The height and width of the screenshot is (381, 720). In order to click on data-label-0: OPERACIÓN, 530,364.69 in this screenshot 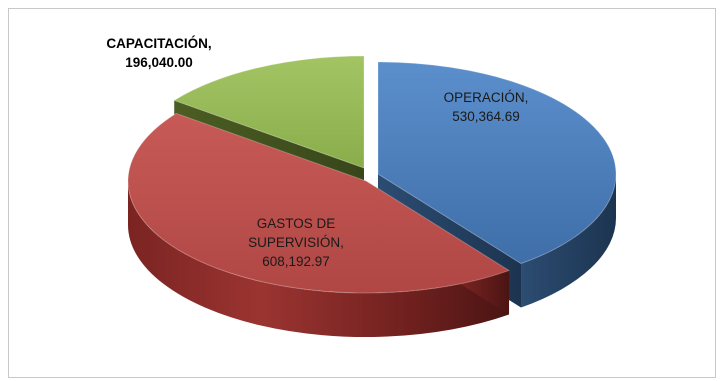, I will do `click(486, 107)`.